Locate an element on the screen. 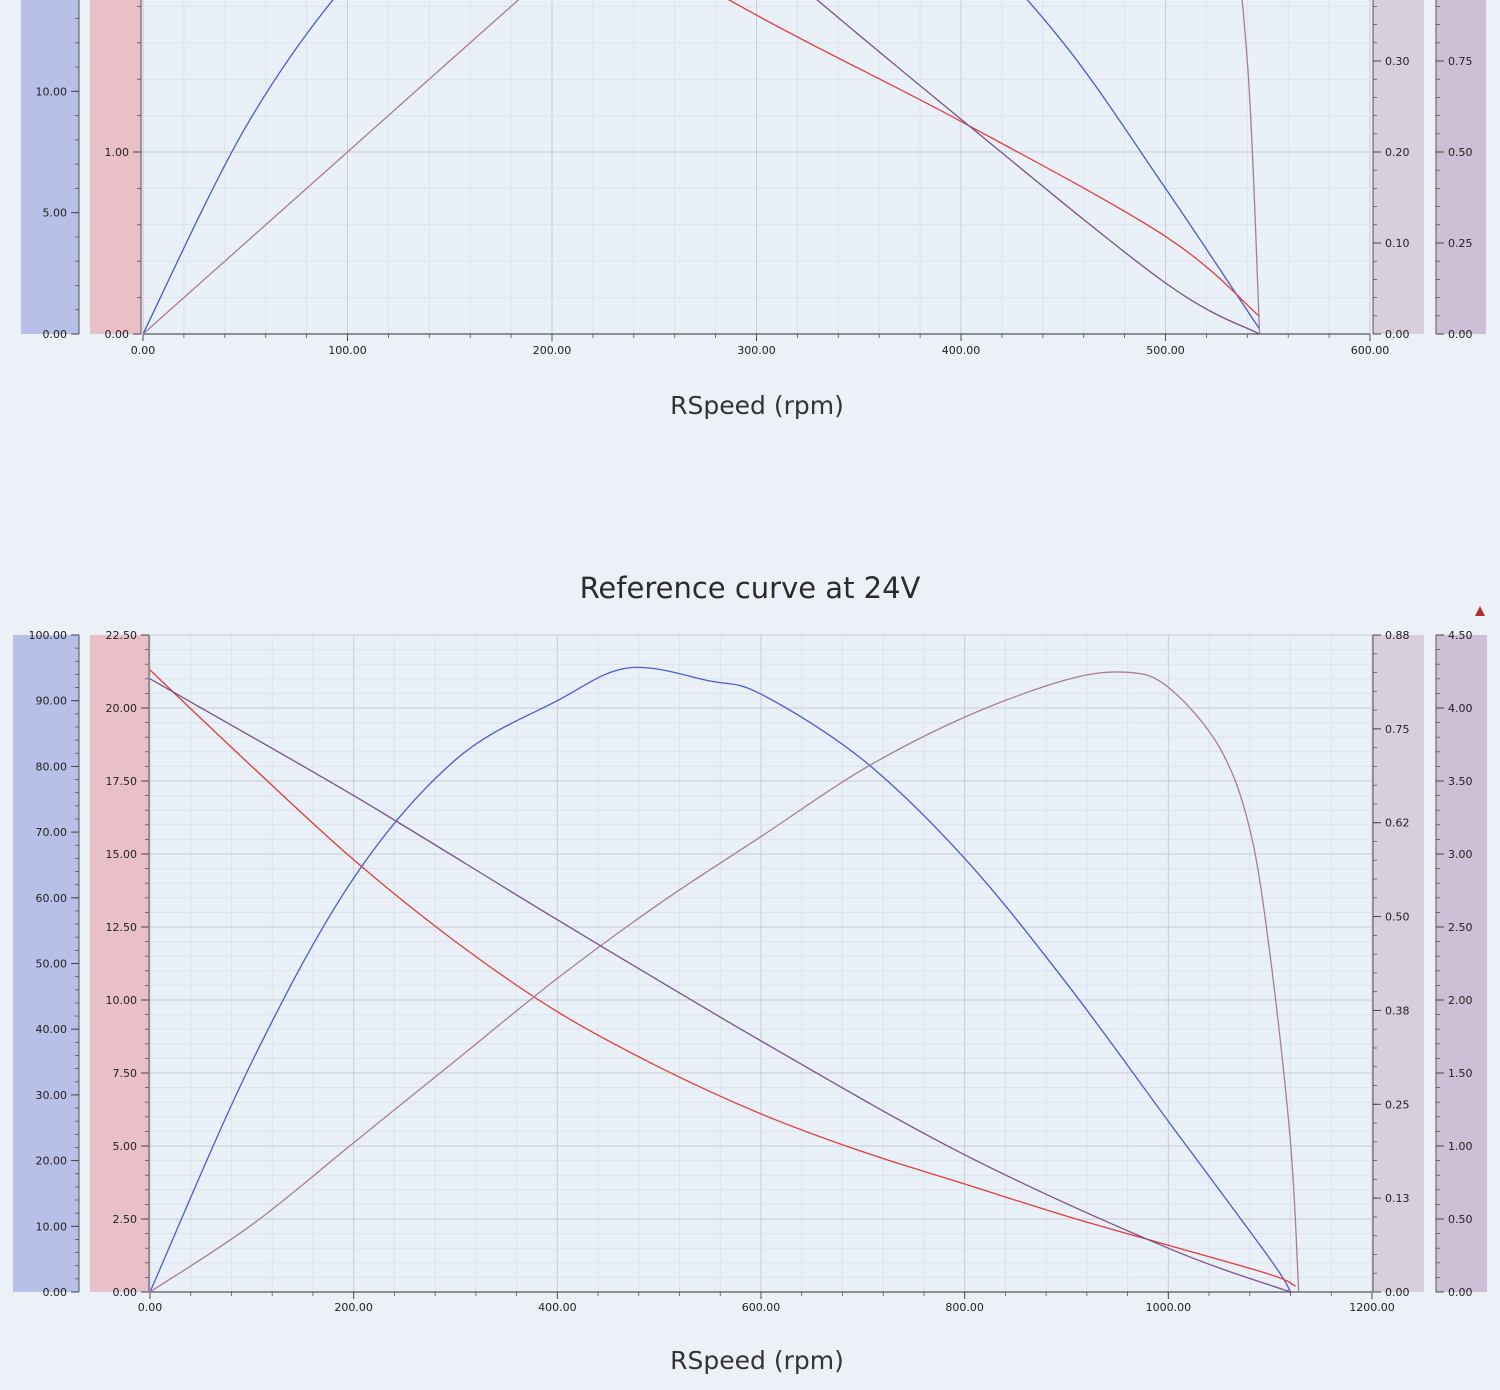 This screenshot has height=1390, width=1500. y-tick-label-efficiency: 60.00 is located at coordinates (52, 898).